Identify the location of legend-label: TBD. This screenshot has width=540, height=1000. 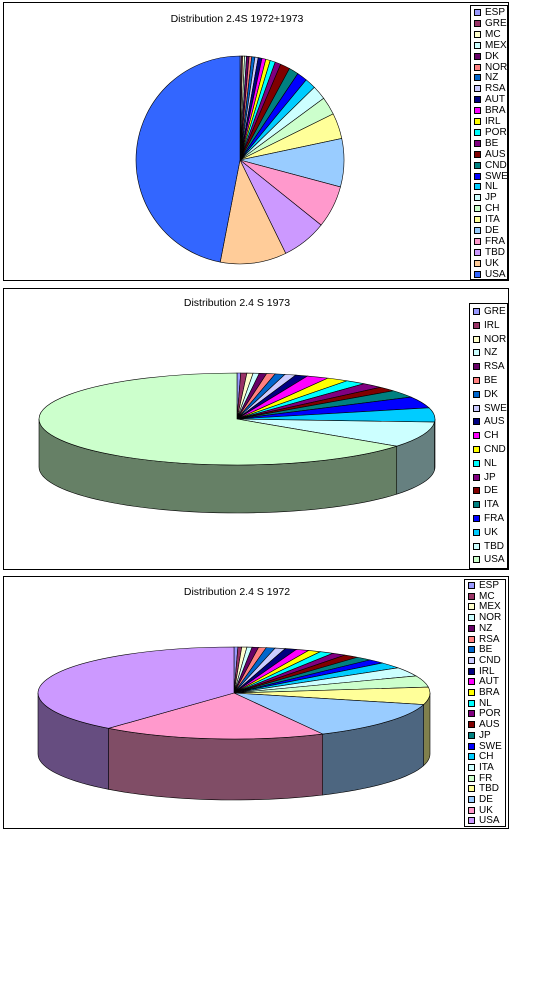
(489, 789).